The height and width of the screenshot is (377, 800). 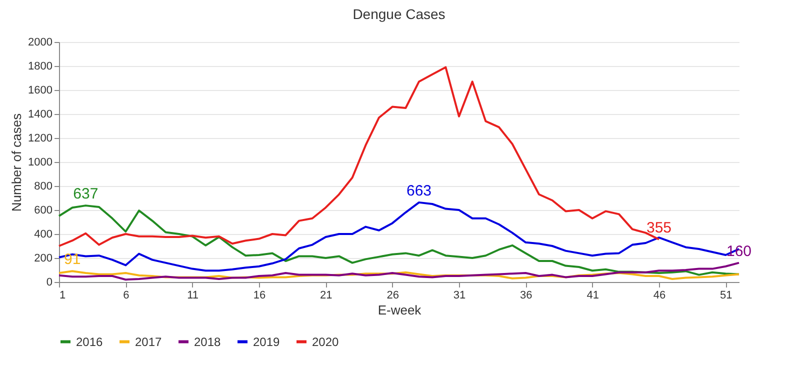 What do you see at coordinates (40, 114) in the screenshot?
I see `y-tick-label: 1400` at bounding box center [40, 114].